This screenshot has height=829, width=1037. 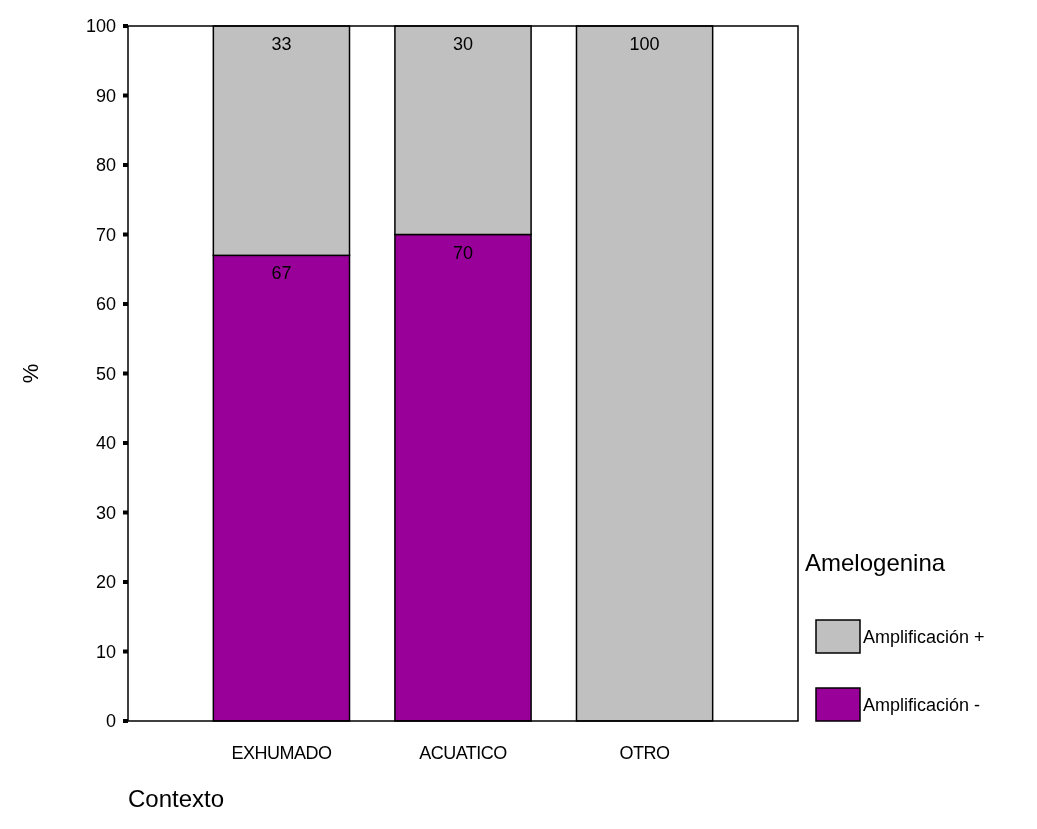 What do you see at coordinates (105, 512) in the screenshot?
I see `y-tick-label: 30` at bounding box center [105, 512].